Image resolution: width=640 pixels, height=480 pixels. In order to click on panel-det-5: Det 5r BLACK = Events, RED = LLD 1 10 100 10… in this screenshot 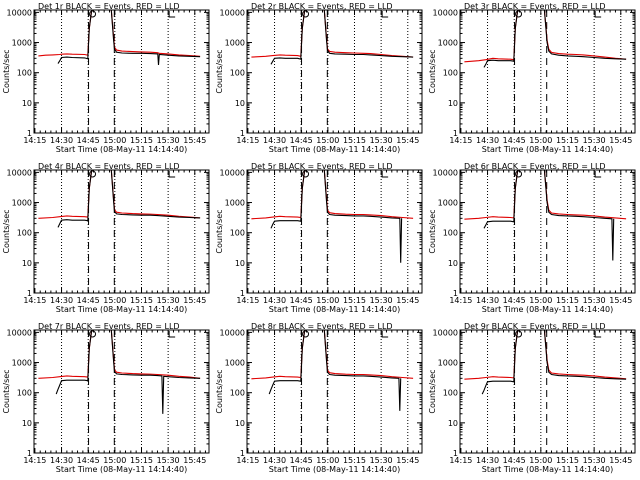, I will do `click(319, 238)`.